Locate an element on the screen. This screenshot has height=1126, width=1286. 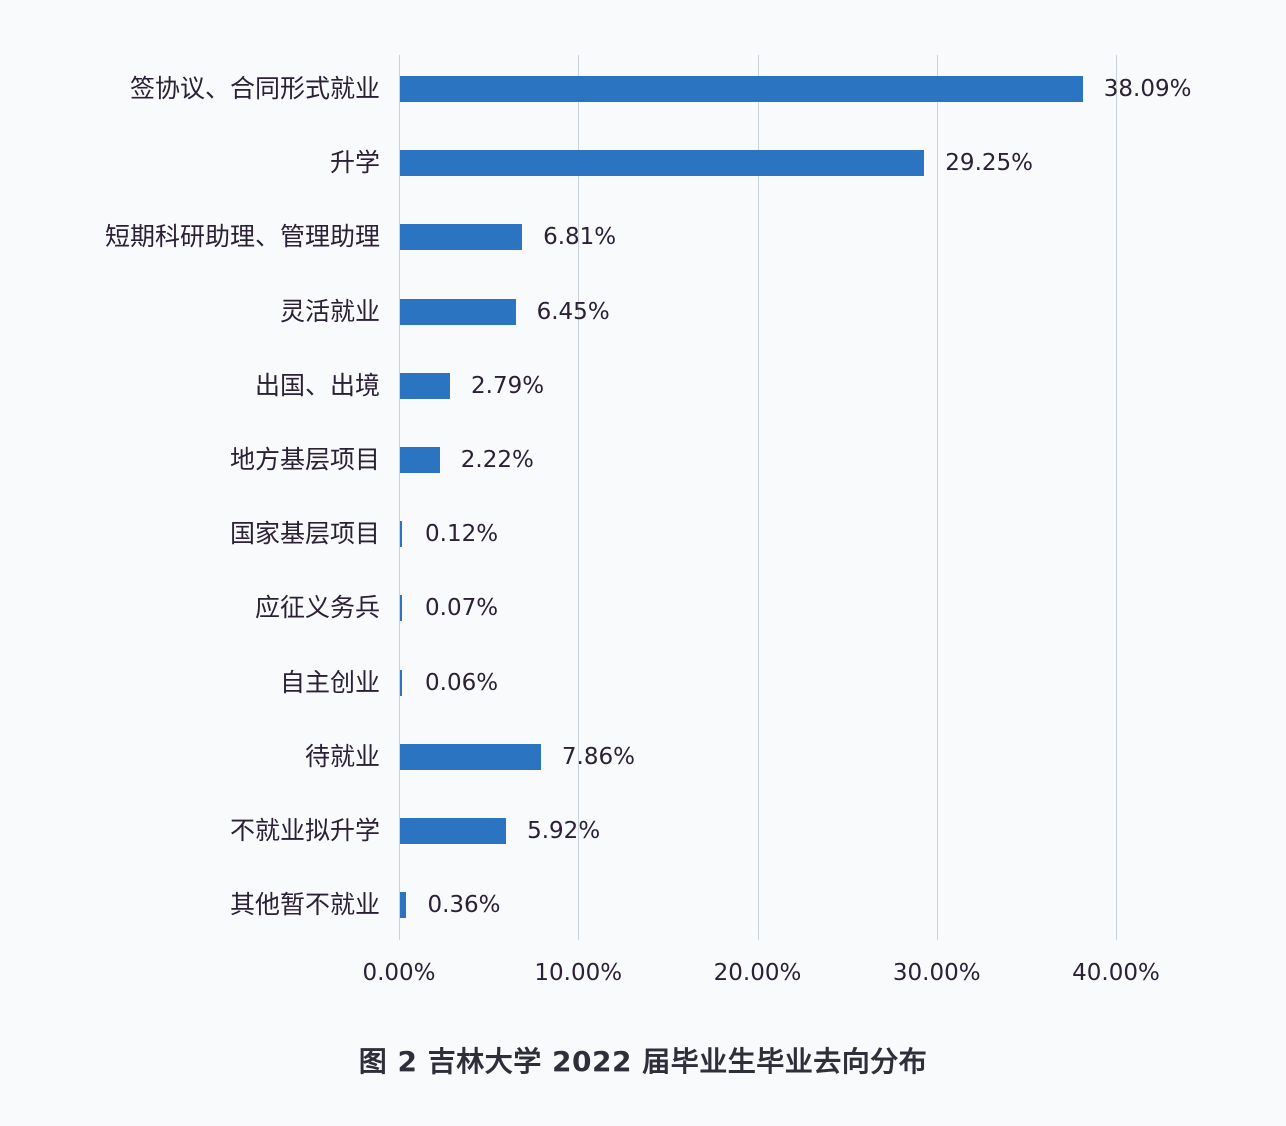
value-label: 2.22% is located at coordinates (497, 460).